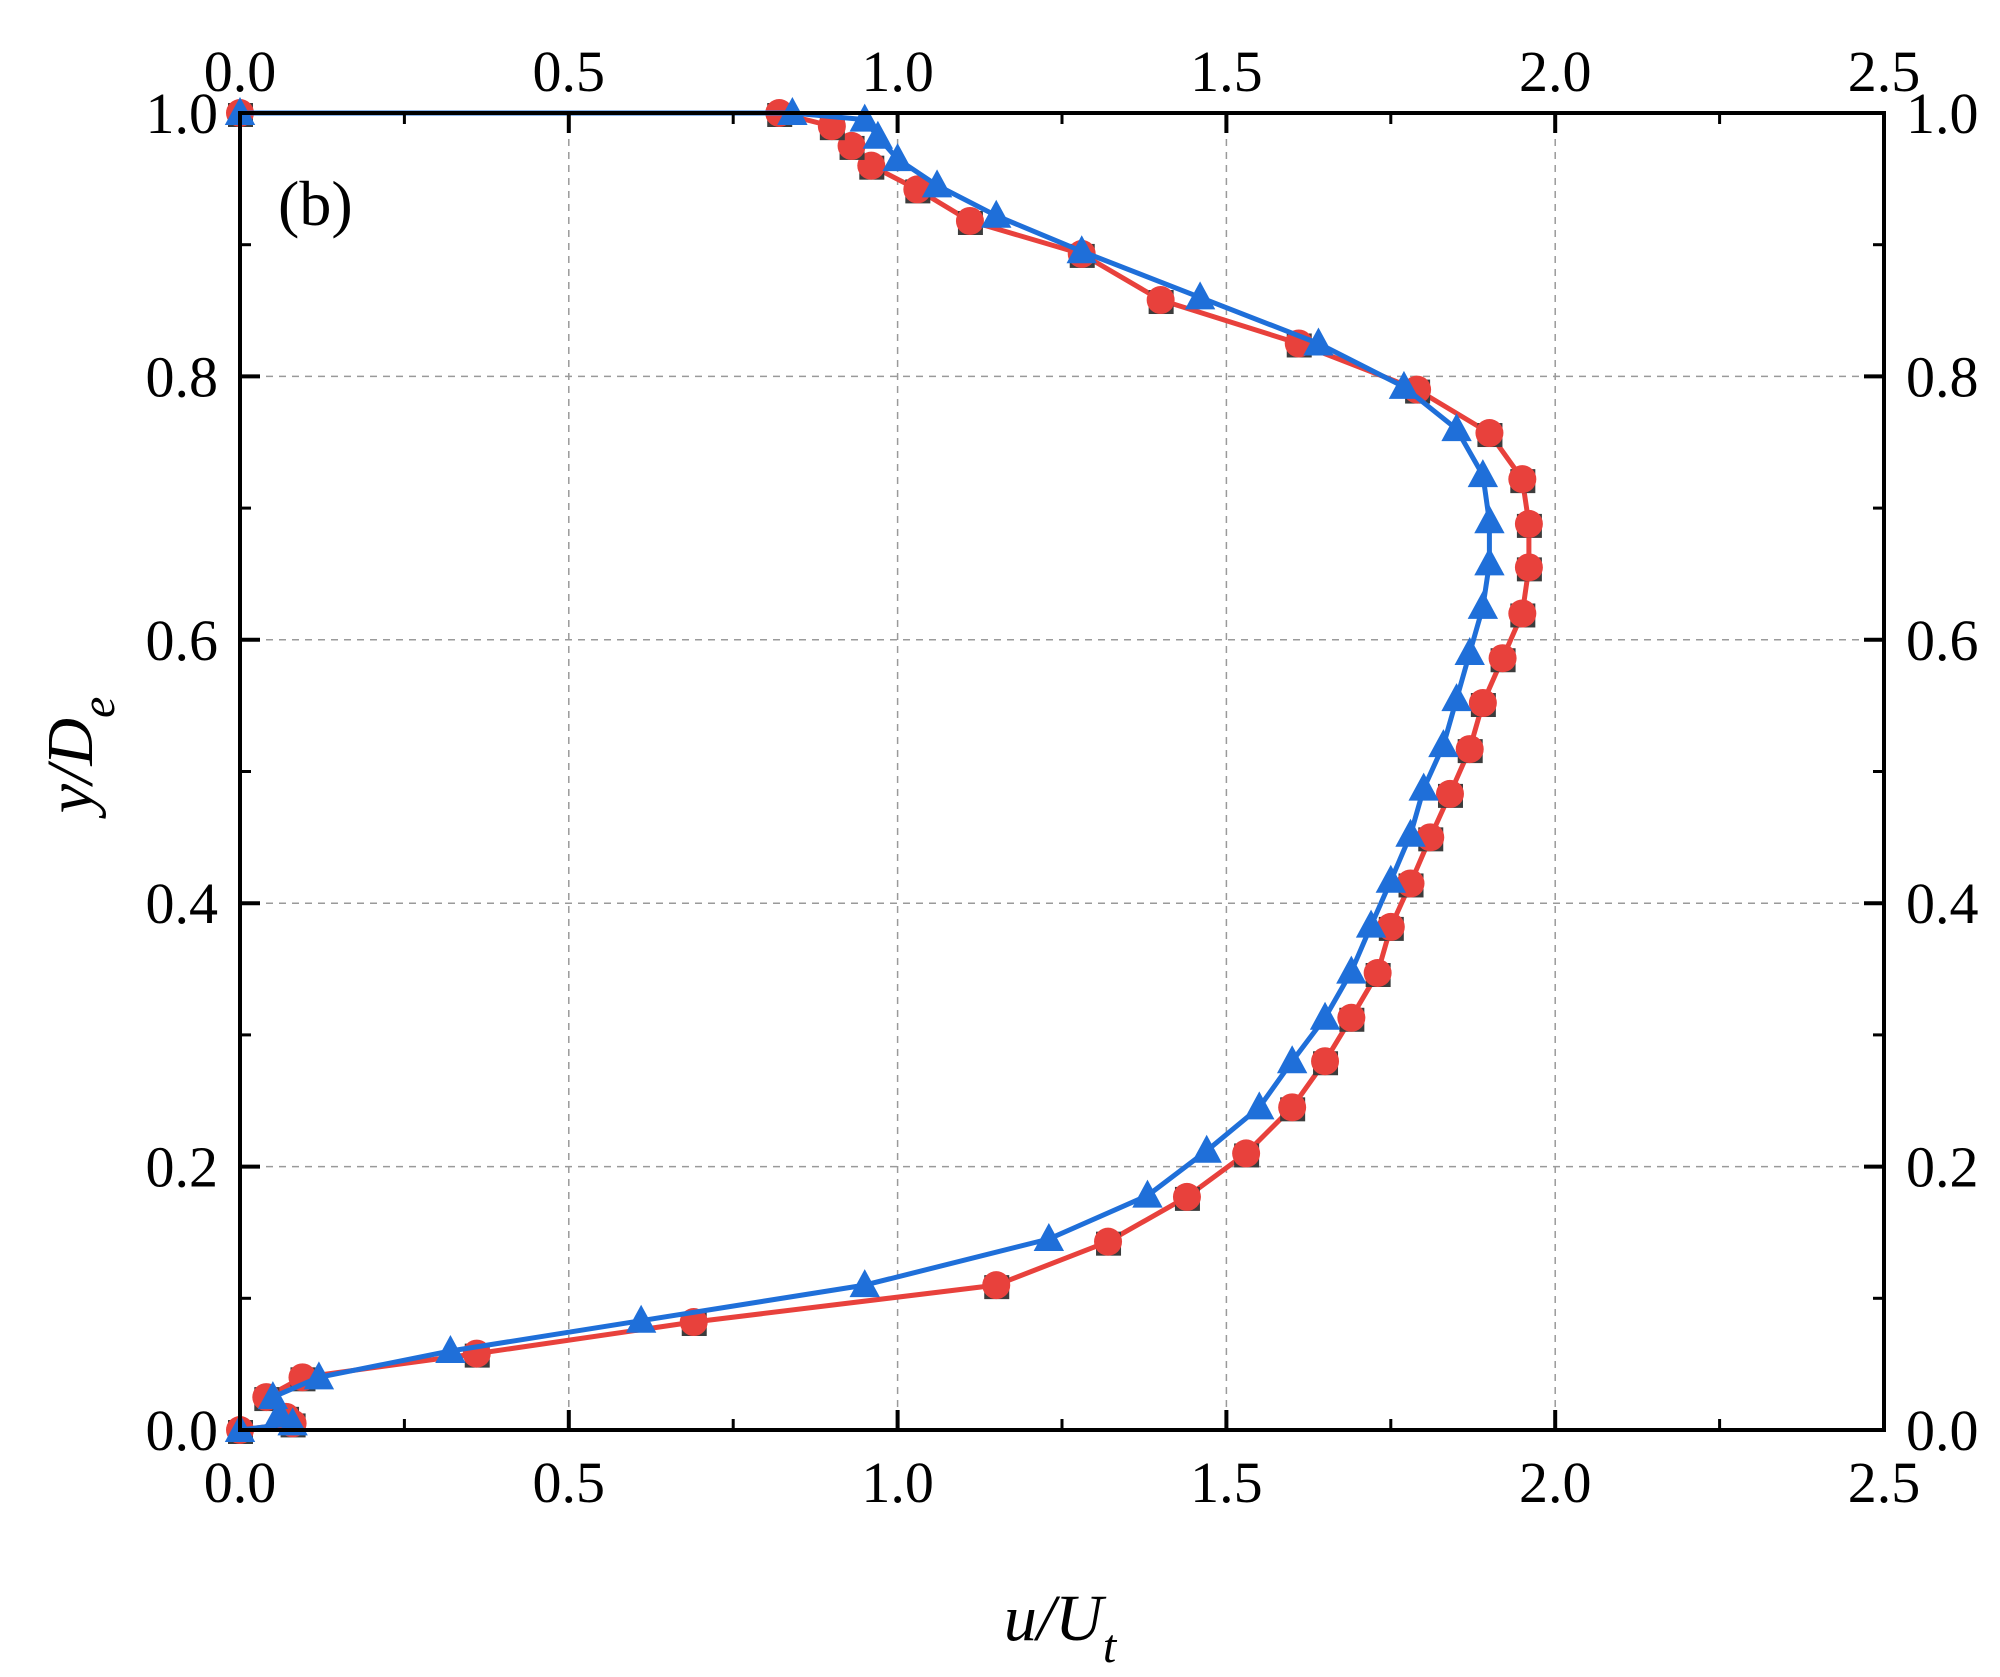 This screenshot has height=1677, width=2000. I want to click on x-axis-title-sub: t, so click(1110, 1646).